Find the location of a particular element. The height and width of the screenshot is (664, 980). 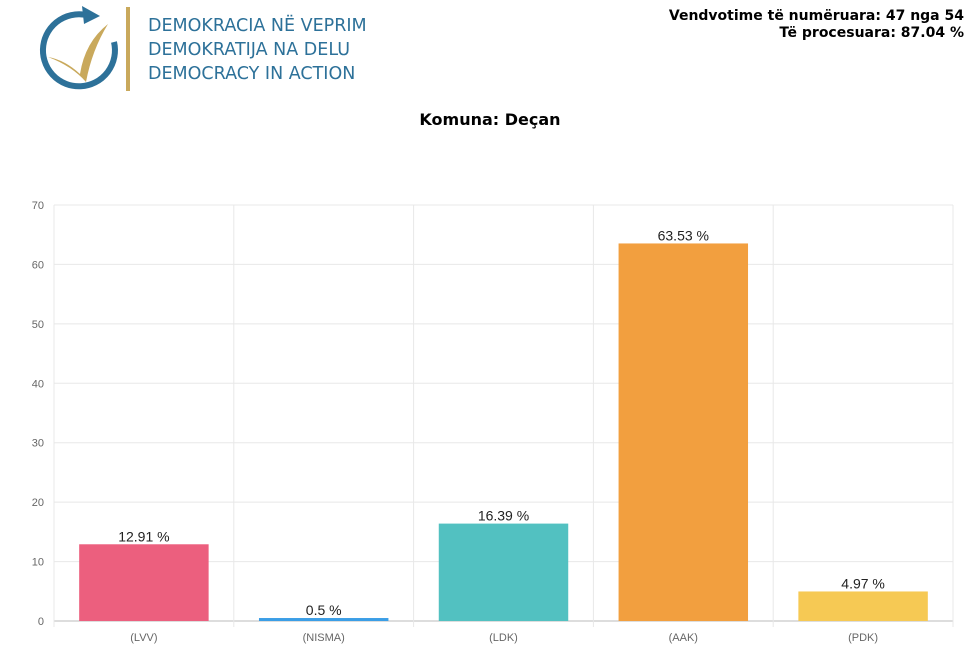

data-label: 4.97 % is located at coordinates (863, 583).